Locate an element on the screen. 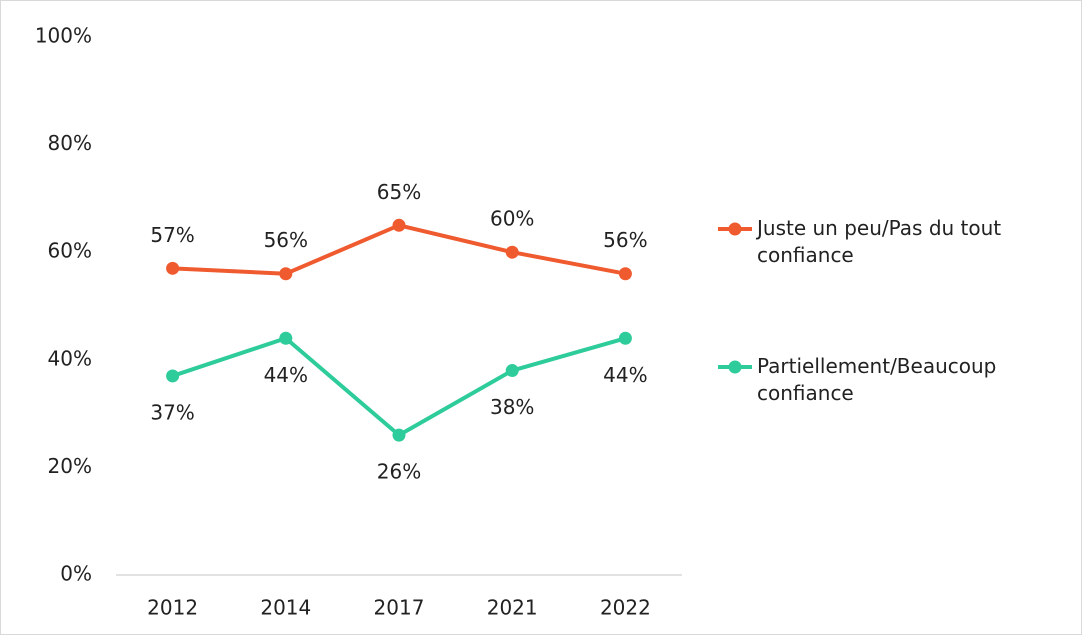  y-tick-label: 80% is located at coordinates (70, 143).